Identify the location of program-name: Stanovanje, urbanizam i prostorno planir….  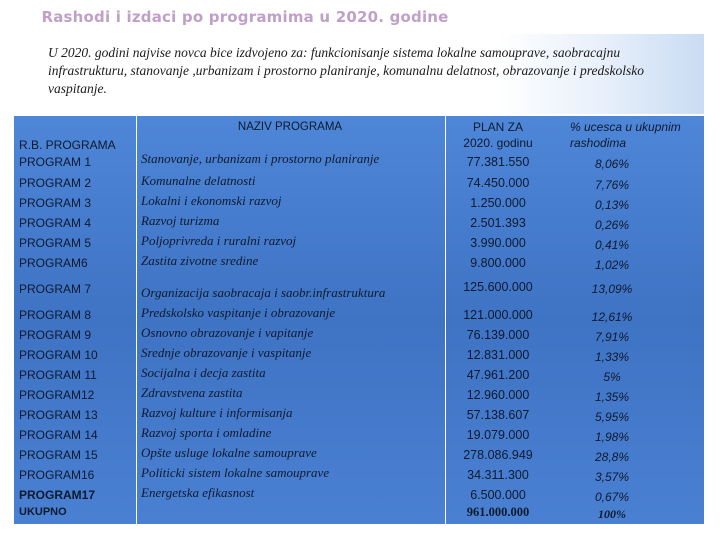
(260, 158).